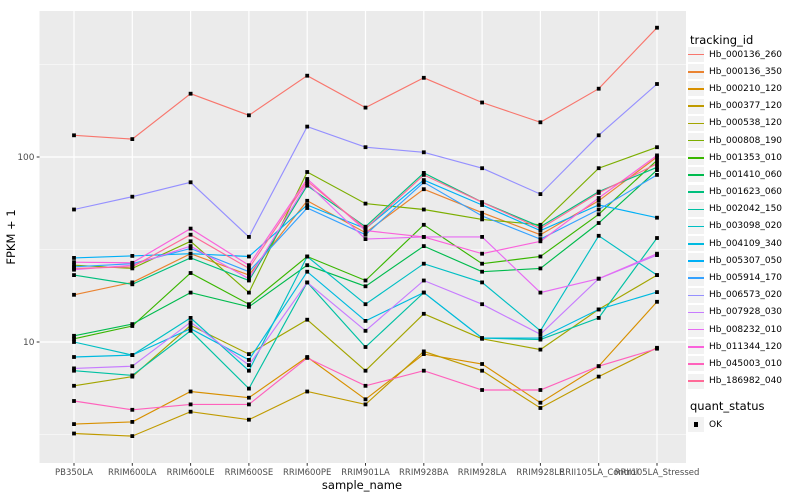 This screenshot has width=800, height=500. I want to click on legend-item-label: Hb_000136_350, so click(746, 71).